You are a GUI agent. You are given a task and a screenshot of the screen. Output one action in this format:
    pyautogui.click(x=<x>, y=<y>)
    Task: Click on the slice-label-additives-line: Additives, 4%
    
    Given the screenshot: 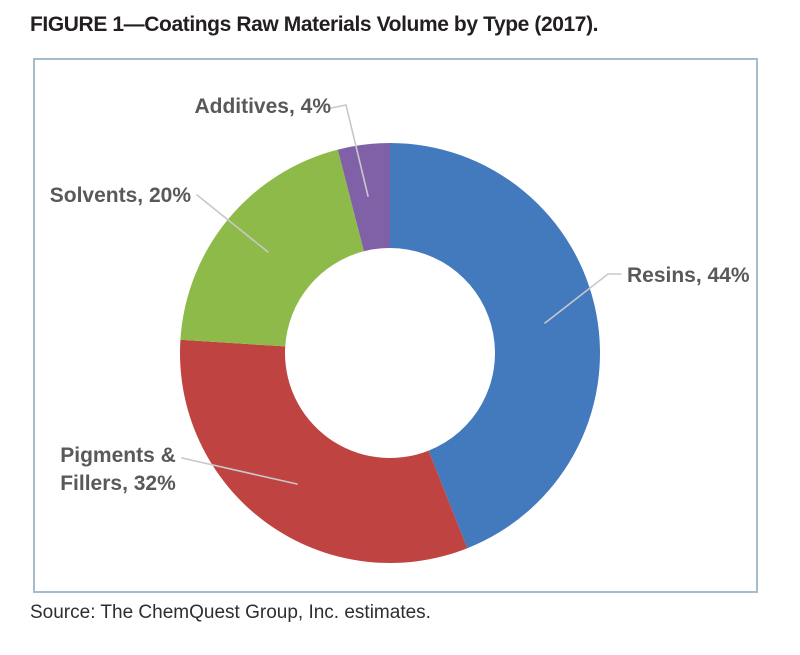 What is the action you would take?
    pyautogui.click(x=262, y=106)
    